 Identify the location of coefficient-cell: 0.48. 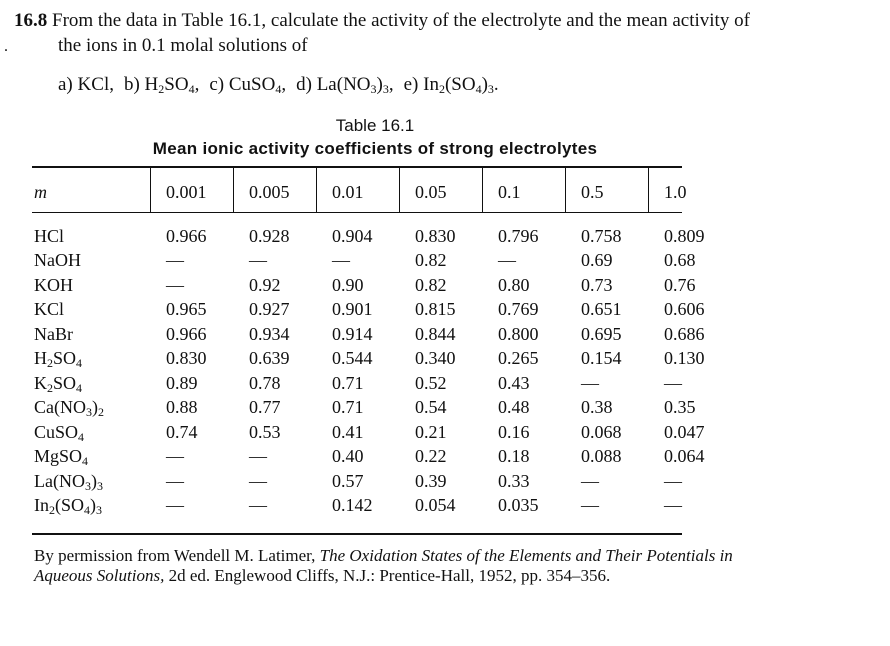
(514, 407).